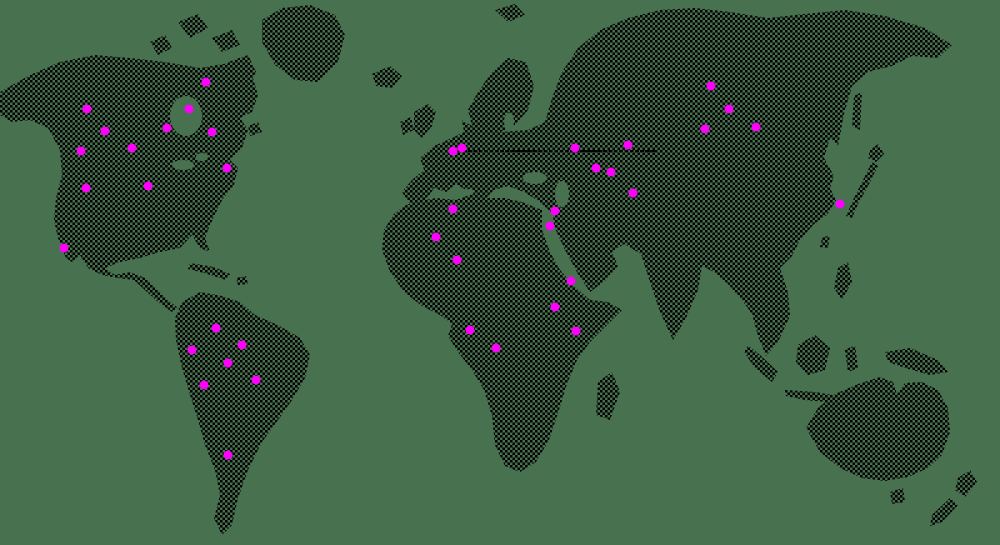  What do you see at coordinates (387, 77) in the screenshot?
I see `island-iceland` at bounding box center [387, 77].